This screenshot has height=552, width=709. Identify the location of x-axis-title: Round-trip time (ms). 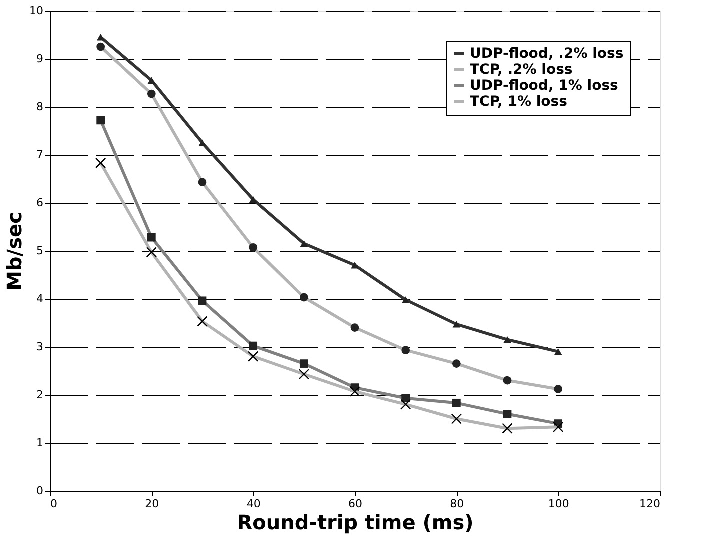
(355, 522).